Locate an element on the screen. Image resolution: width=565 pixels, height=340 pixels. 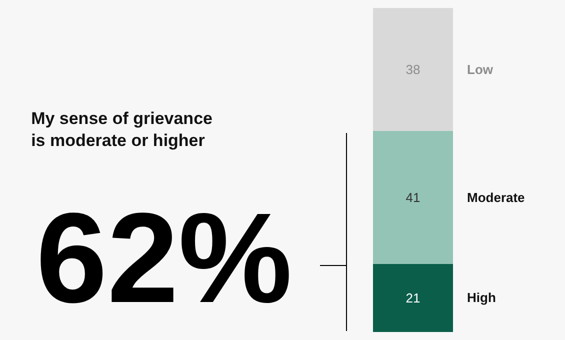
data-label: 21 is located at coordinates (413, 298).